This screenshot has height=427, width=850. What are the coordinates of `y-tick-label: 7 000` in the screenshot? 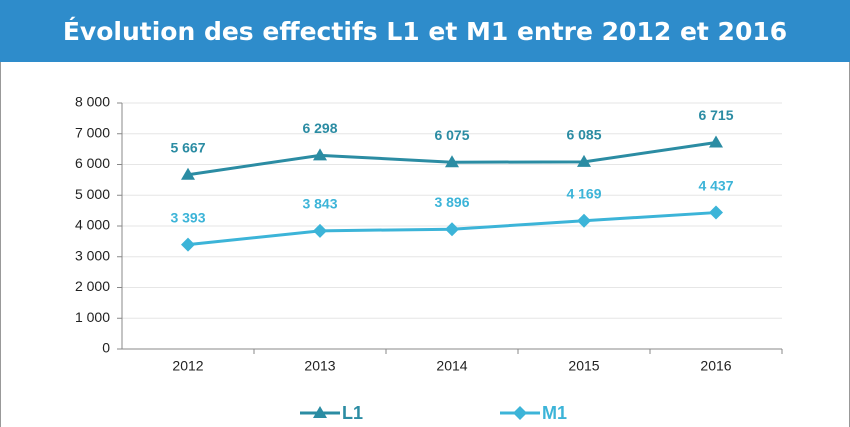 It's located at (92, 132).